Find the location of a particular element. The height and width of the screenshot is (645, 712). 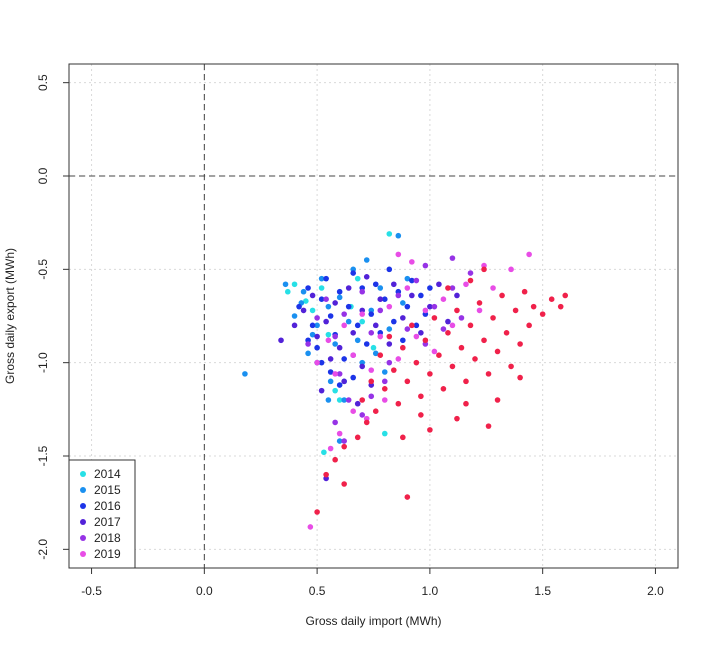

legend-label-2019: 2019 is located at coordinates (107, 554).